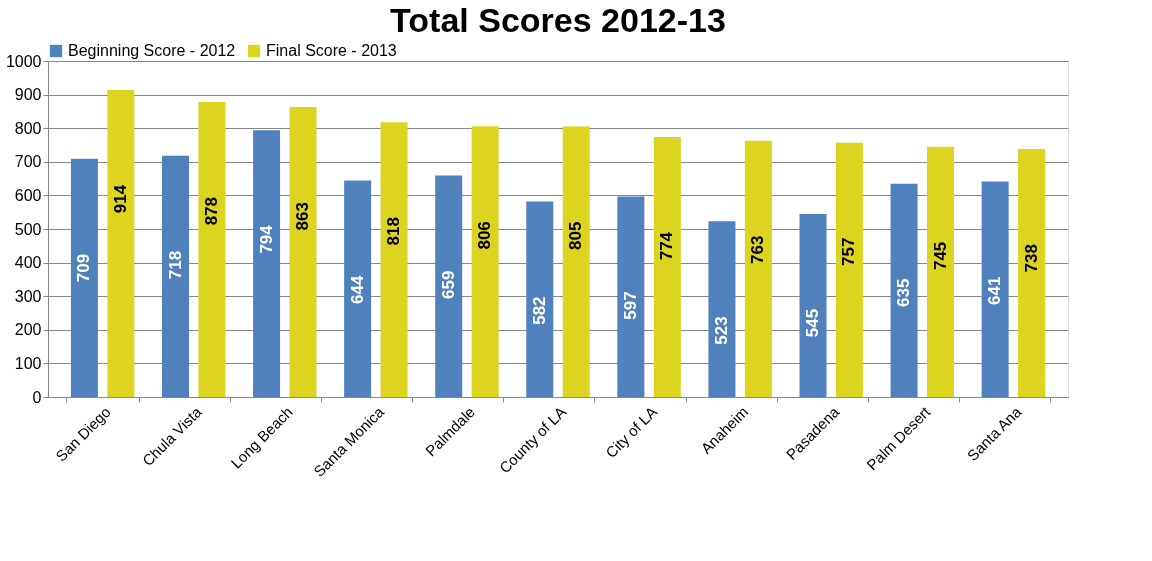 The height and width of the screenshot is (561, 1152). What do you see at coordinates (721, 330) in the screenshot?
I see `data-label: 523` at bounding box center [721, 330].